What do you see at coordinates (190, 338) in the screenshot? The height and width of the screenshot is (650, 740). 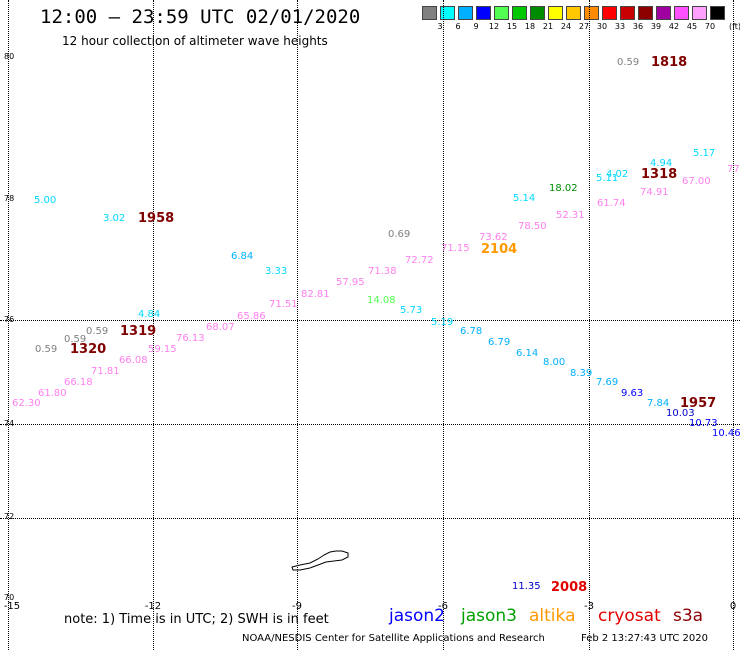 I see `swh-value: 76.13` at bounding box center [190, 338].